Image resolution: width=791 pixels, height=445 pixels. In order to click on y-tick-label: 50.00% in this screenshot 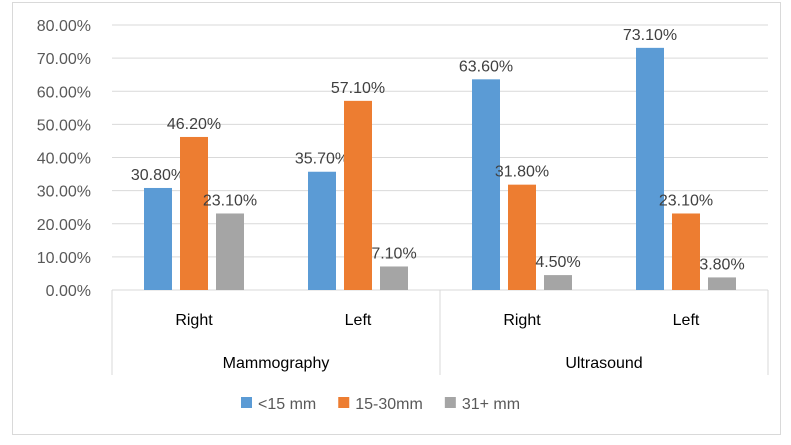, I will do `click(64, 125)`.